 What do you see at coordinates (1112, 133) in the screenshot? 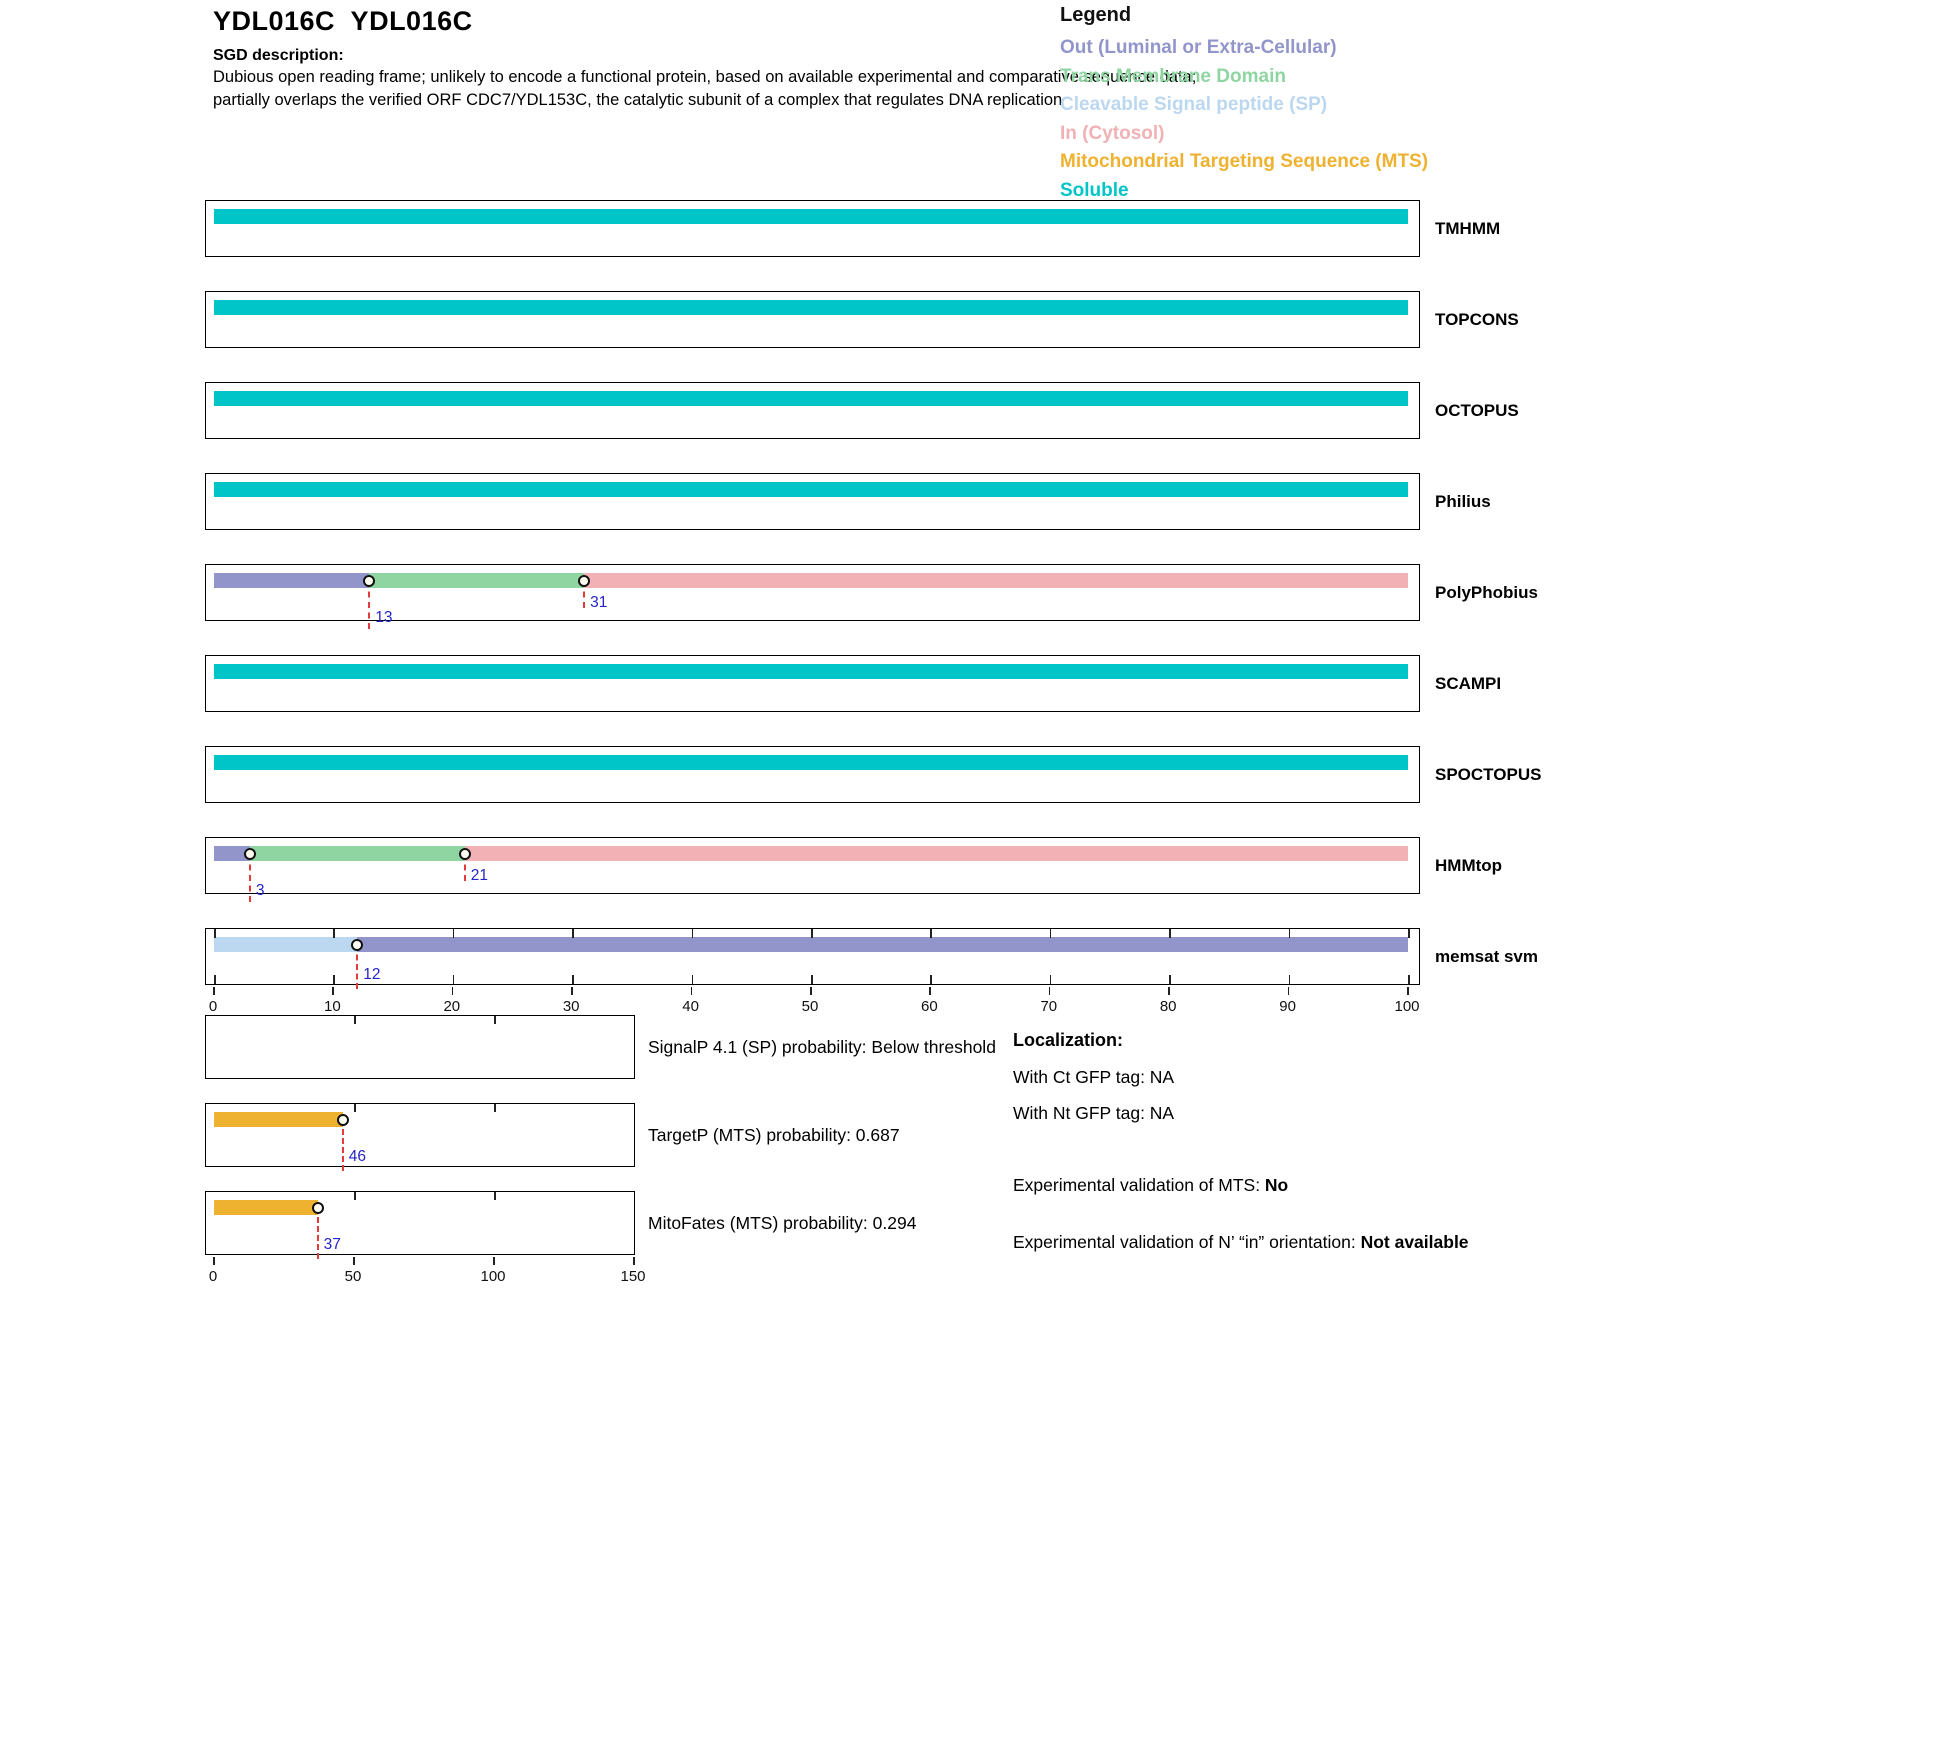
I see `legend-item-in: In (Cytosol)` at bounding box center [1112, 133].